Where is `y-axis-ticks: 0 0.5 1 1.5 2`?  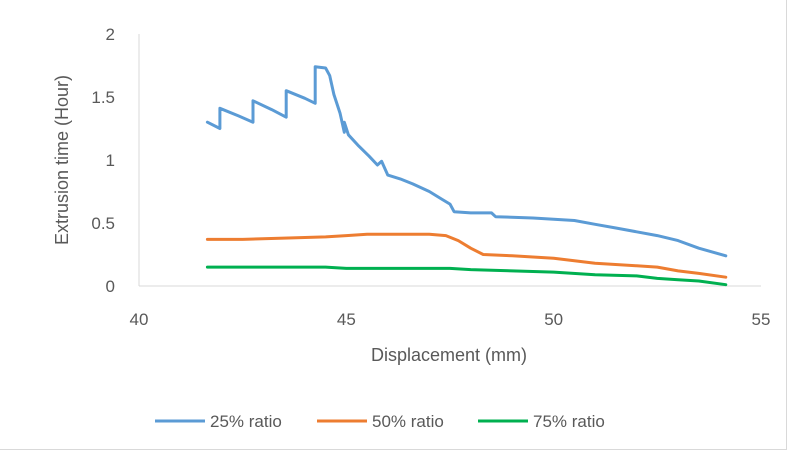 y-axis-ticks: 0 0.5 1 1.5 2 is located at coordinates (103, 160).